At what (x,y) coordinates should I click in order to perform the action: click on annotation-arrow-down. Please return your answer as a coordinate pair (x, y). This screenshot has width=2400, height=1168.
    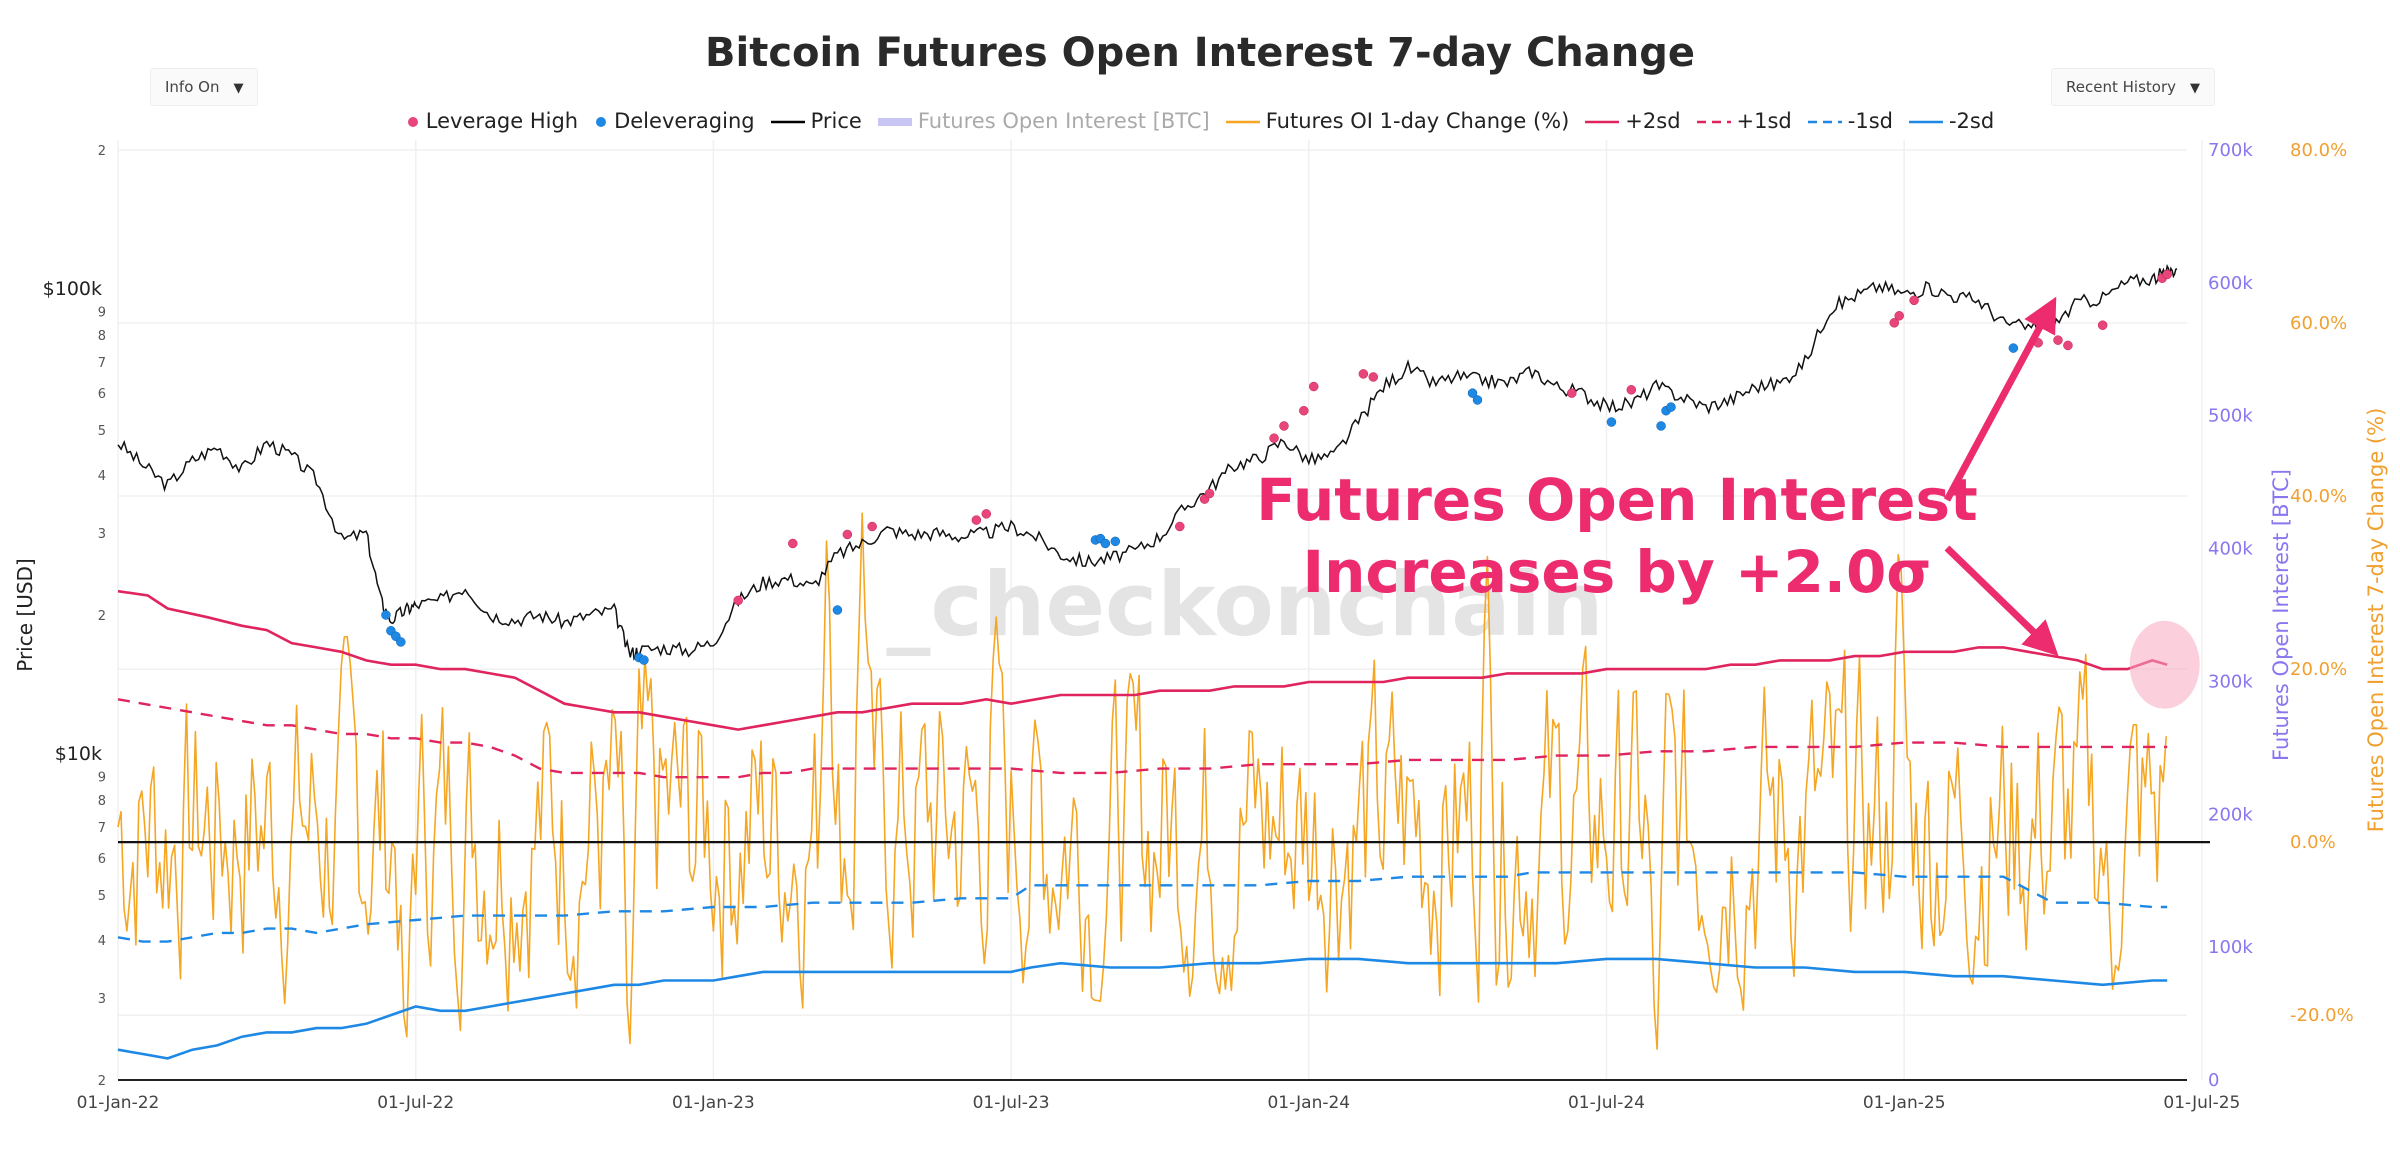
    Looking at the image, I should click on (2001, 601).